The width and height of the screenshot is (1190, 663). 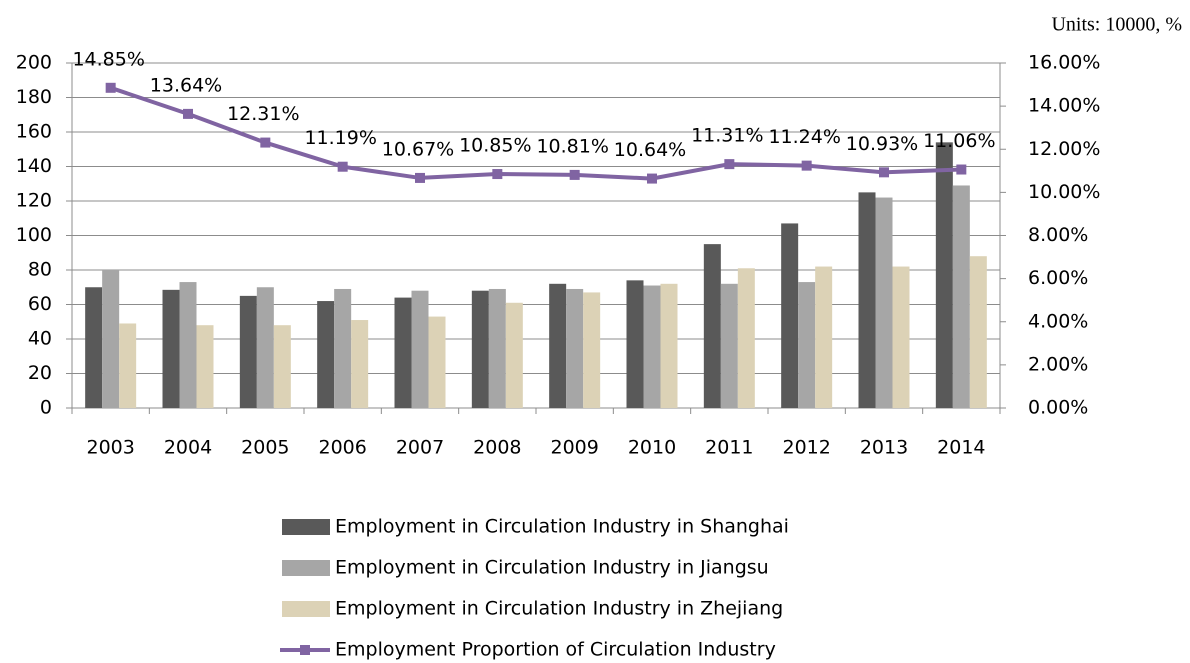 What do you see at coordinates (495, 146) in the screenshot?
I see `data-label: 10.85%` at bounding box center [495, 146].